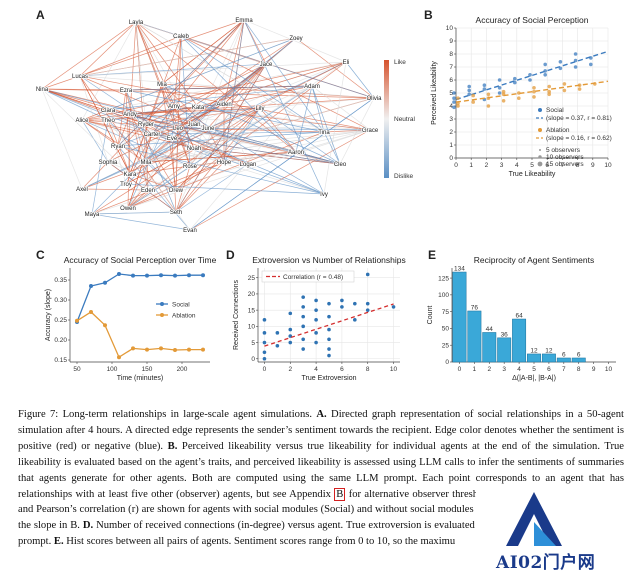 The height and width of the screenshot is (576, 640). What do you see at coordinates (565, 157) in the screenshot?
I see `legend-size-label: 10 observers` at bounding box center [565, 157].